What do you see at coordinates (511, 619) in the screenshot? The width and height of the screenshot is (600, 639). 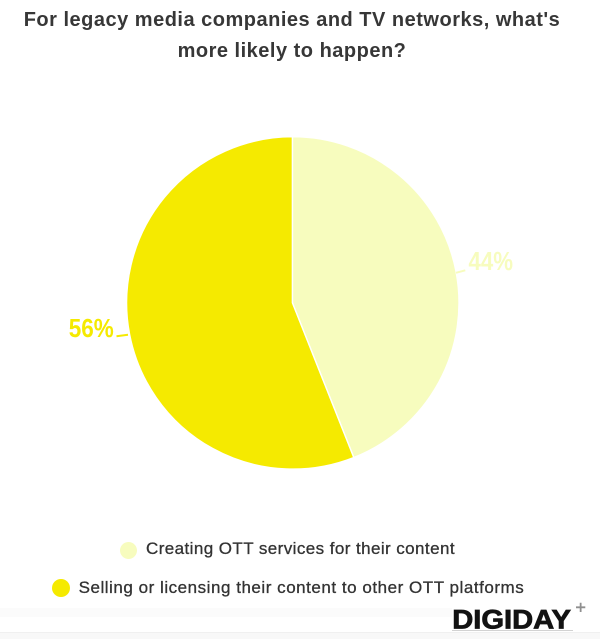 I see `svg-text: DIGIDAY` at bounding box center [511, 619].